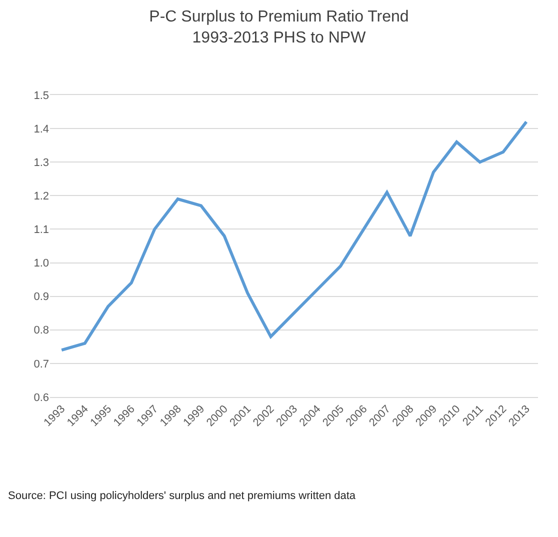  I want to click on y-tick-label: 1.1, so click(41, 230).